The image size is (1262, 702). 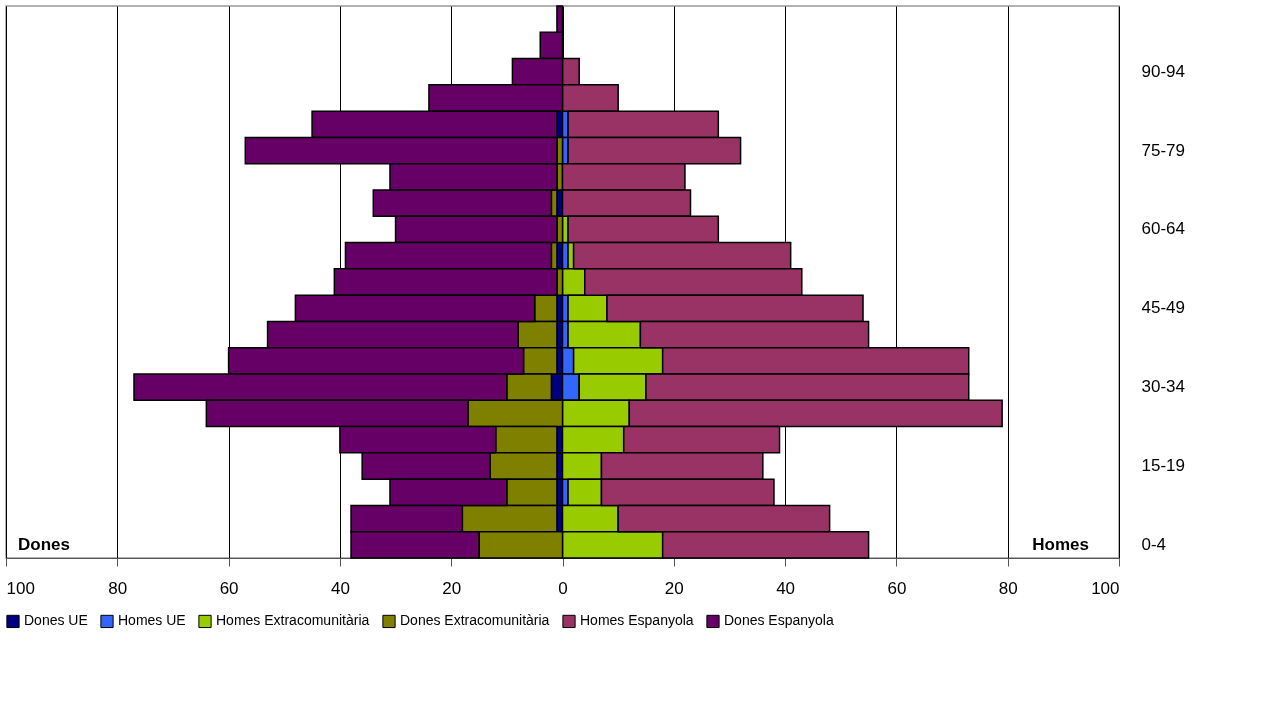 I want to click on legend-label: Homes UE, so click(x=152, y=620).